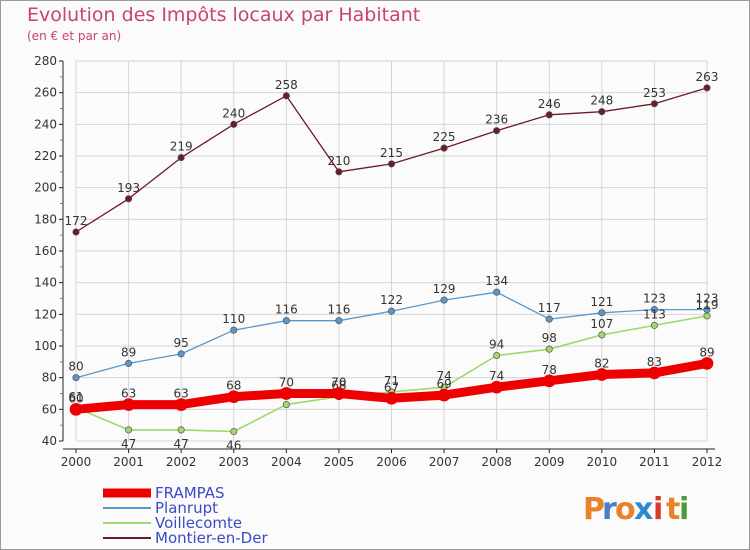 This screenshot has width=750, height=550. What do you see at coordinates (45, 251) in the screenshot?
I see `y-tick-label: 160` at bounding box center [45, 251].